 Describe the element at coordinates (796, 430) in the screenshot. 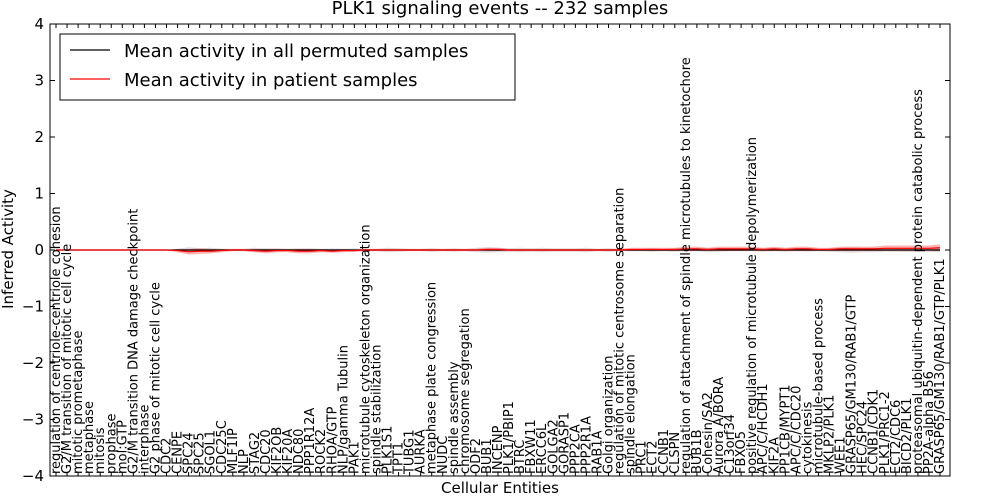

I see `category-label: APC/C/CDC20` at that location.